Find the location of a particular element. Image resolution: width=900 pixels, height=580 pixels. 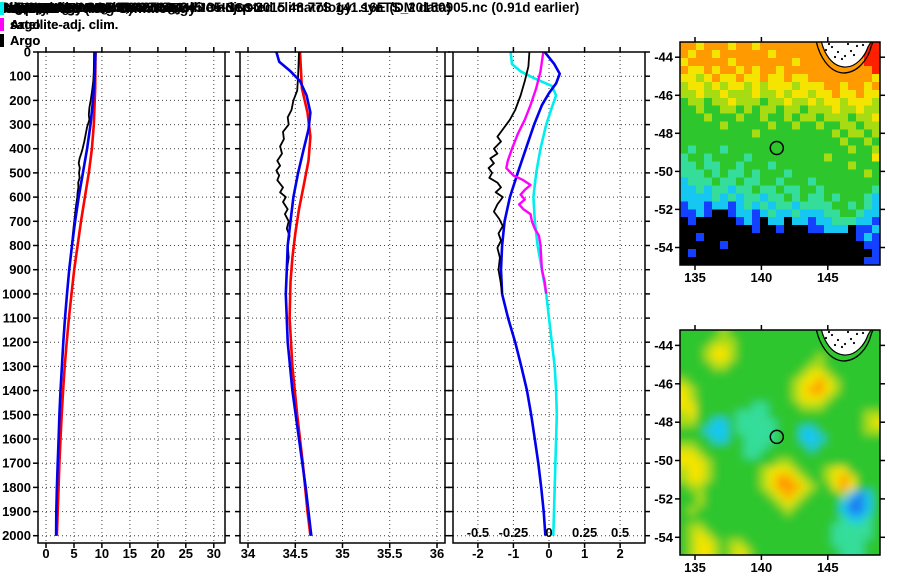

x-tick-label: 25 is located at coordinates (186, 553).